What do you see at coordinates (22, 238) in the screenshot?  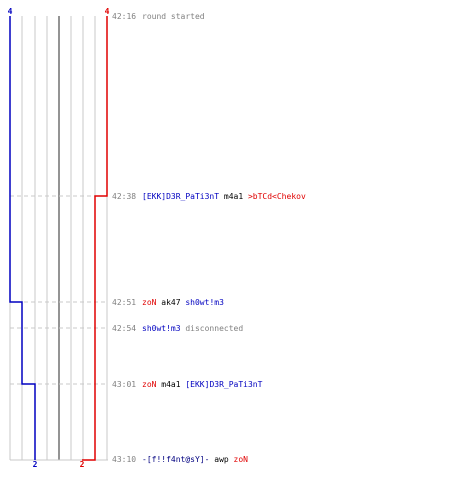 I see `blue-team-alive-line` at bounding box center [22, 238].